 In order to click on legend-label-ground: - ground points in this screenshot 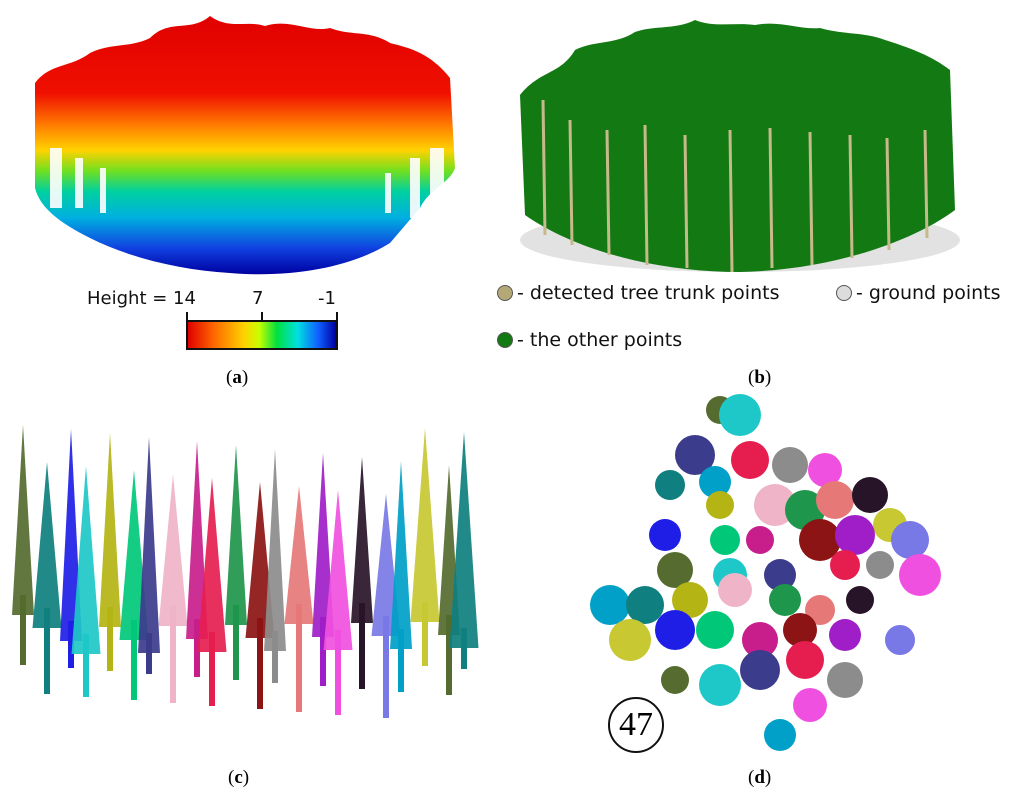, I will do `click(928, 293)`.